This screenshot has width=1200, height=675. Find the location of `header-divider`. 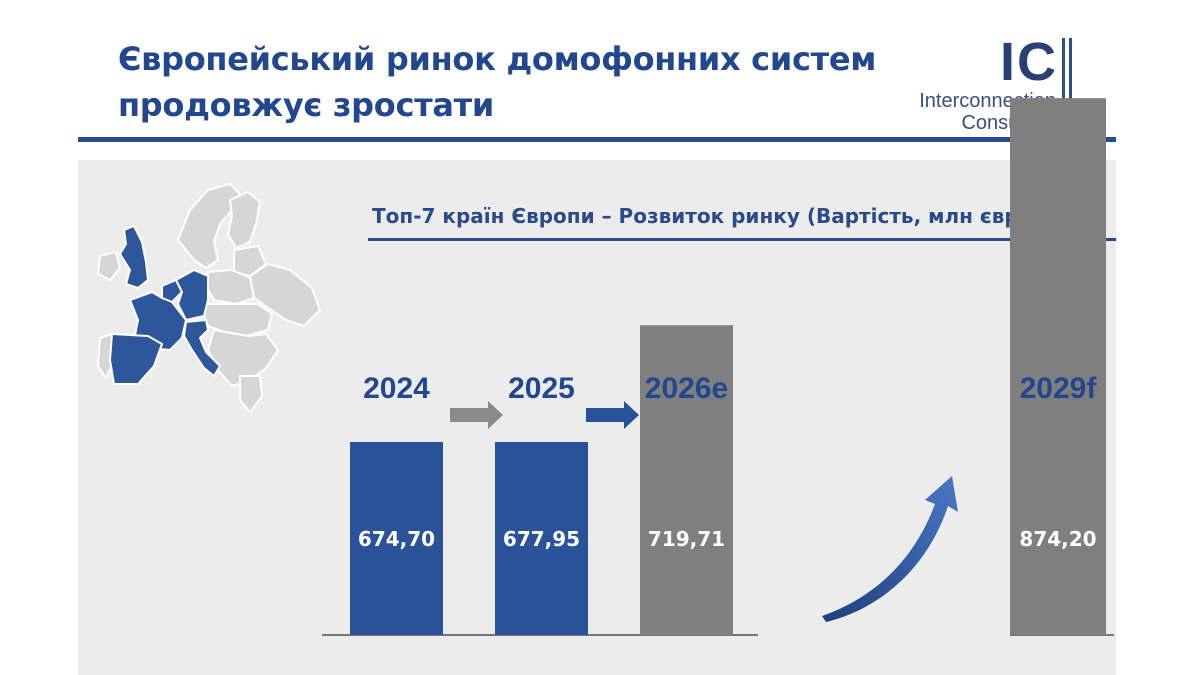

header-divider is located at coordinates (597, 139).